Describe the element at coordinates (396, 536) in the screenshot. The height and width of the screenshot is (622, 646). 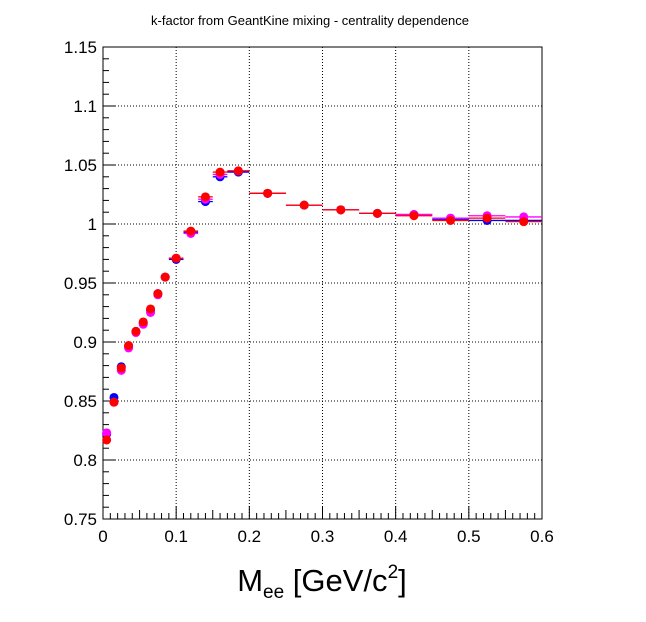
I see `x-tick-label: 0.4` at that location.